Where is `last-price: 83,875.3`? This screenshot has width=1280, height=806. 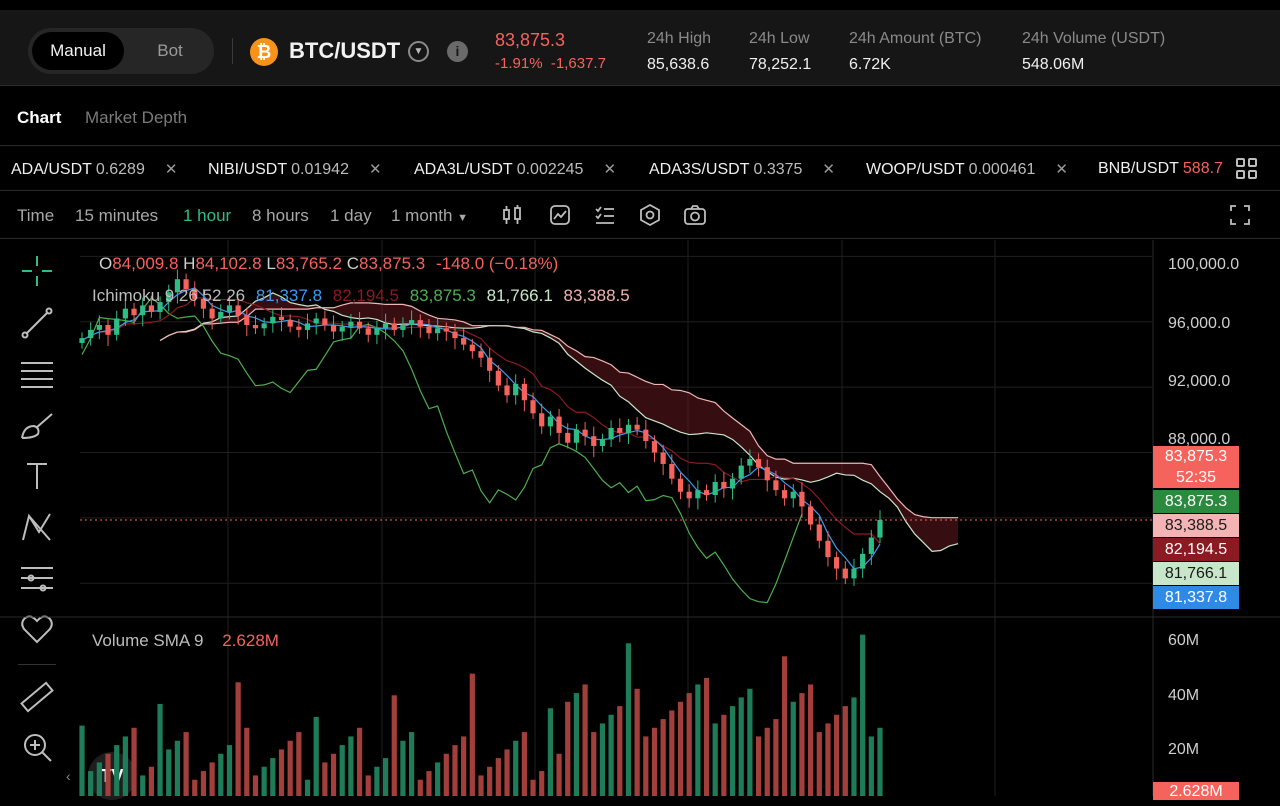
last-price: 83,875.3 is located at coordinates (530, 40).